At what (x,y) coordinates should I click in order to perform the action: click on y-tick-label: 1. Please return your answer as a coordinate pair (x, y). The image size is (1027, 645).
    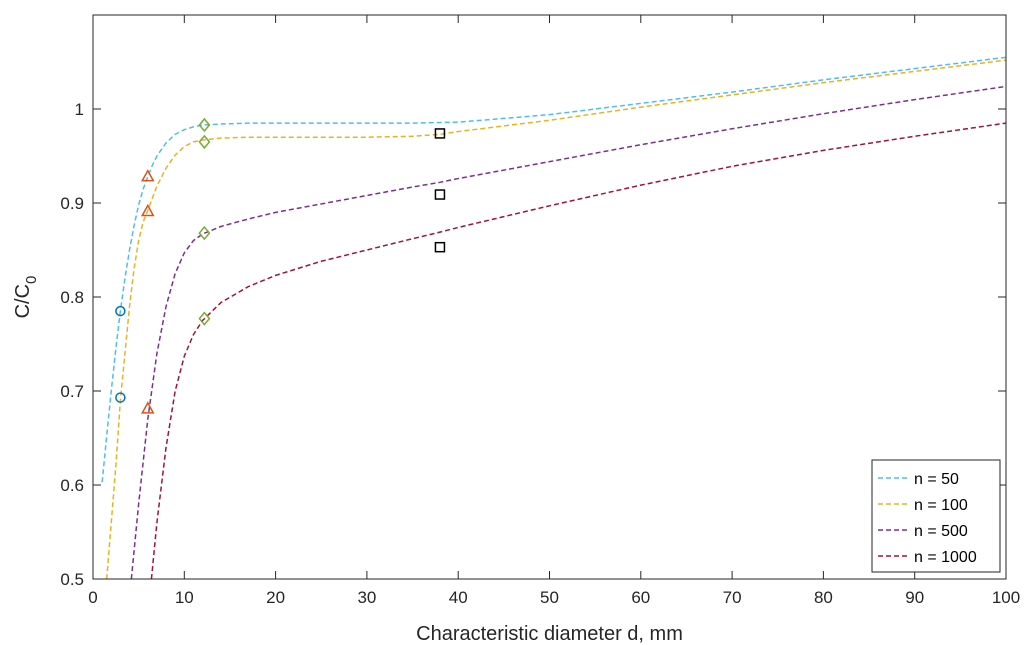
    Looking at the image, I should click on (79, 109).